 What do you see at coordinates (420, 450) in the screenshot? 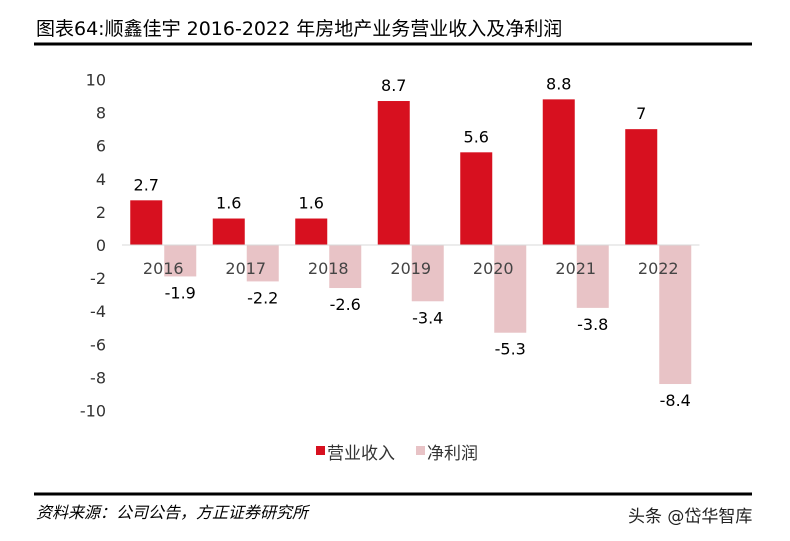
I see `legend-swatch-profit` at bounding box center [420, 450].